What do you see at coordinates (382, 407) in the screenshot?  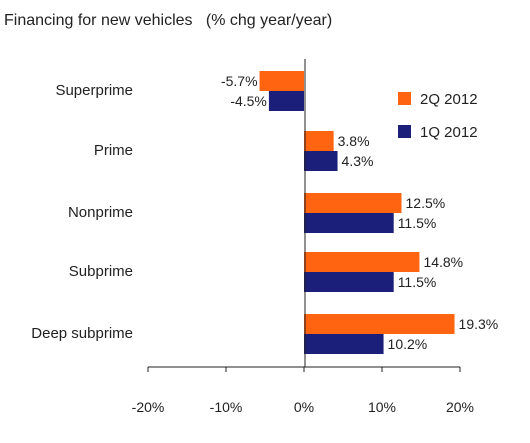 I see `x-tick-label: 10%` at bounding box center [382, 407].